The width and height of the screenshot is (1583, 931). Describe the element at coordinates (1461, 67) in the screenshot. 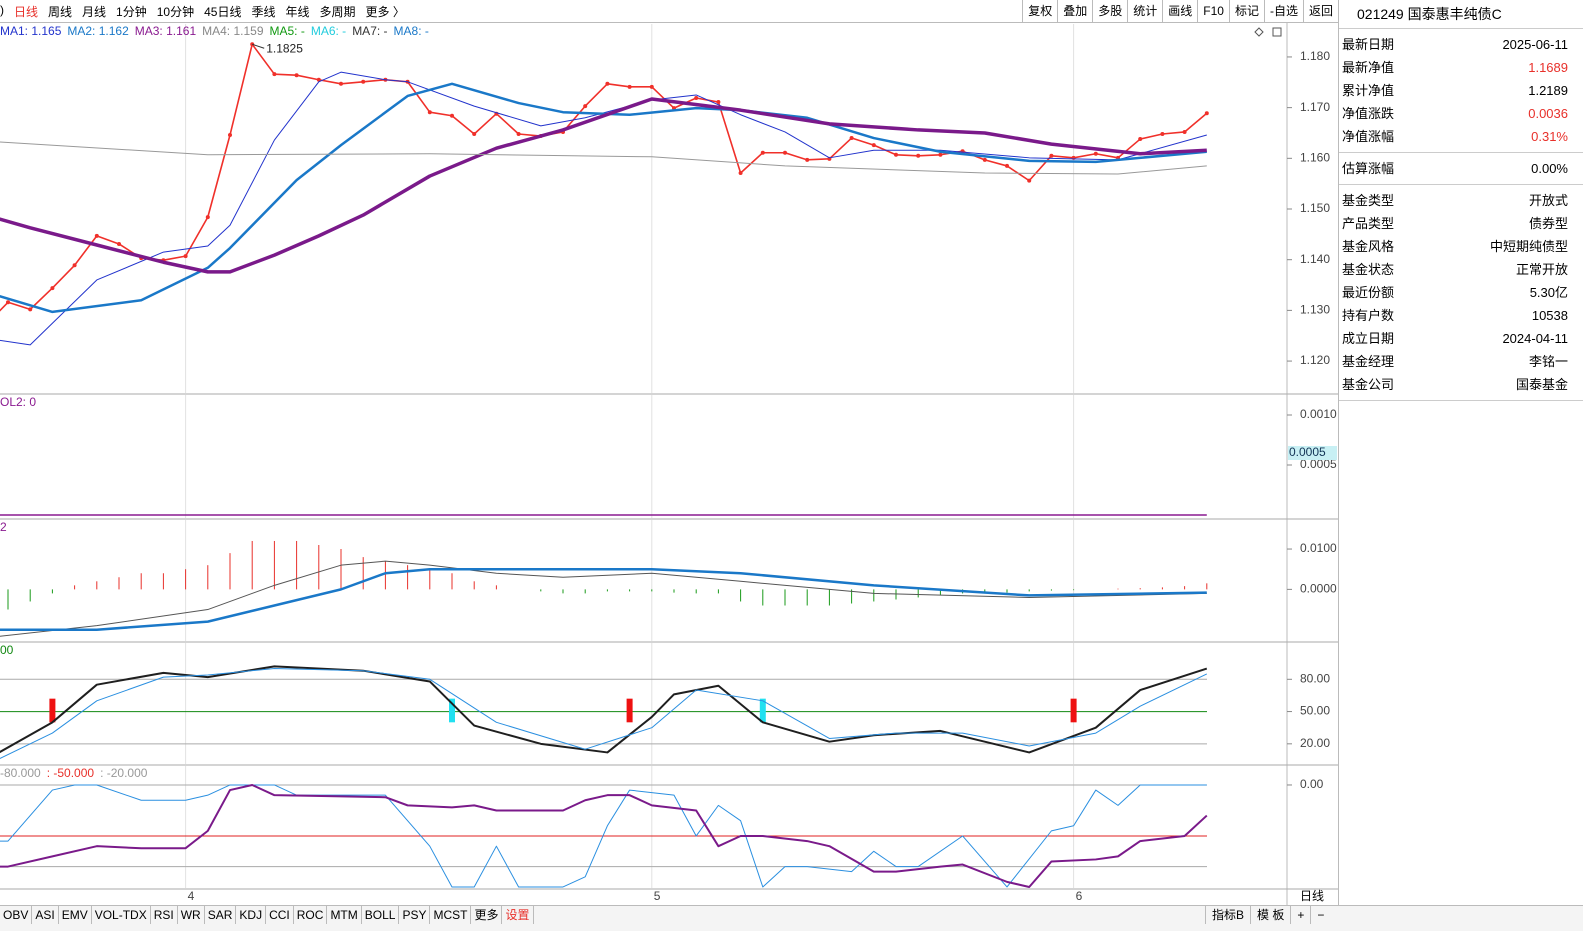

I see `info-row: 最新净值 1.1689` at that location.